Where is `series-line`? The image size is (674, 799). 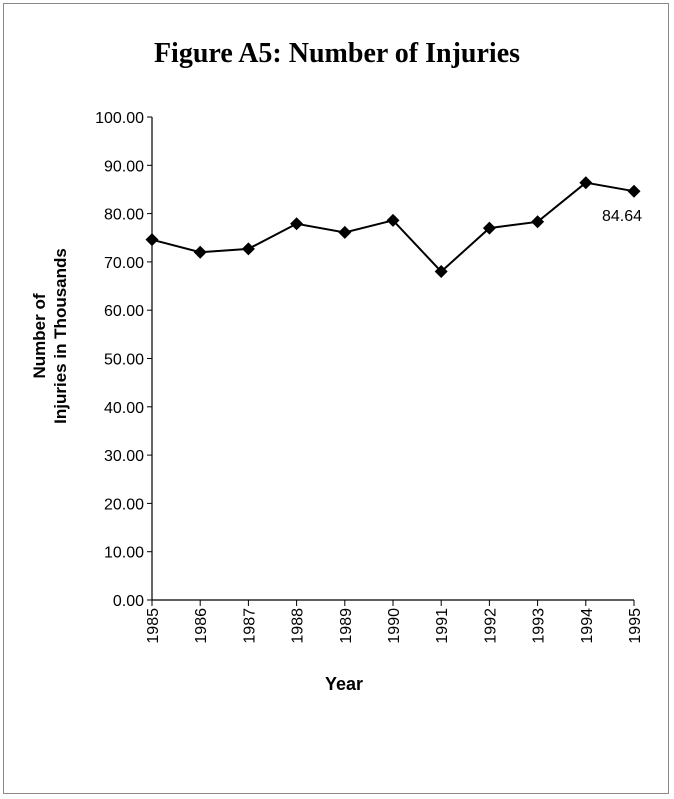 series-line is located at coordinates (393, 227).